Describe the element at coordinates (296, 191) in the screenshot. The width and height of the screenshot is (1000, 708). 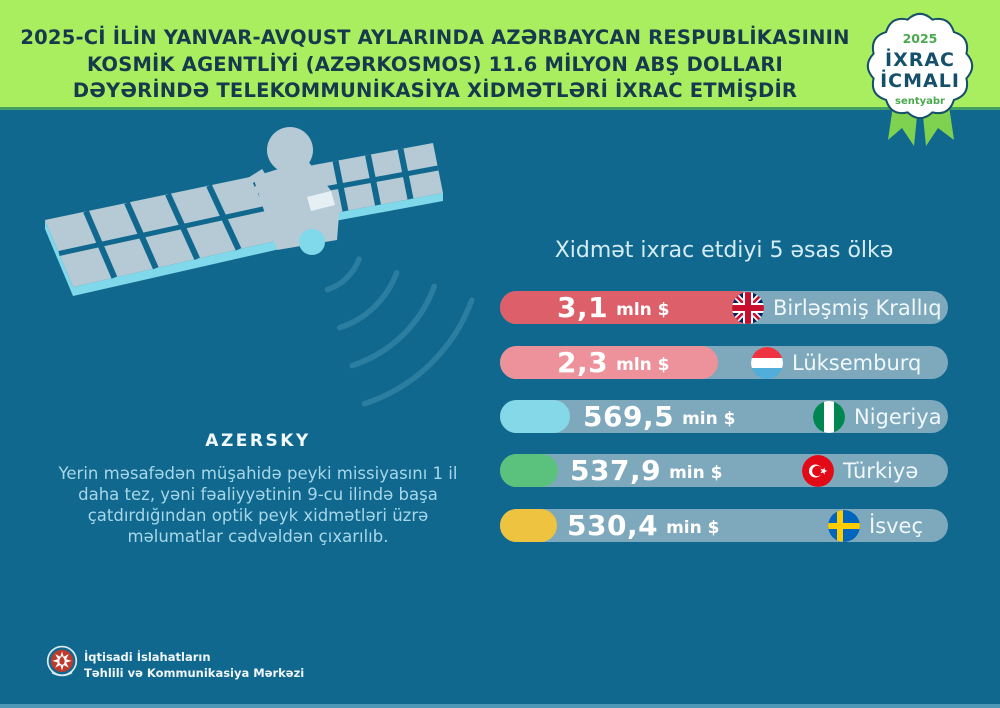
I see `satellite-body` at that location.